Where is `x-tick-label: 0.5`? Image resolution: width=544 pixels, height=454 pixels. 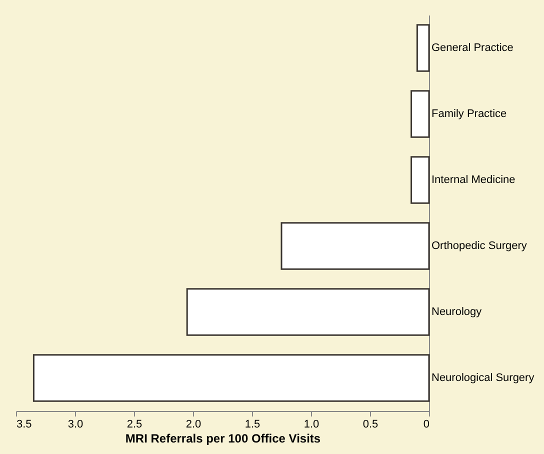 x-tick-label: 0.5 is located at coordinates (370, 424).